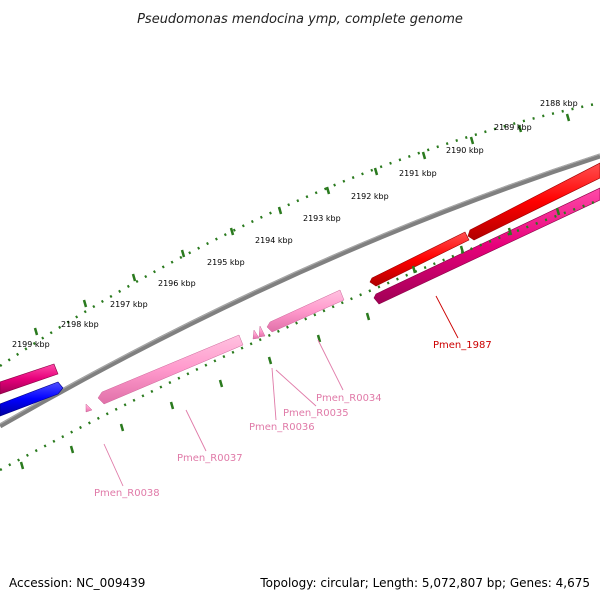  What do you see at coordinates (465, 150) in the screenshot?
I see `tick-label: 2190 kbp` at bounding box center [465, 150].